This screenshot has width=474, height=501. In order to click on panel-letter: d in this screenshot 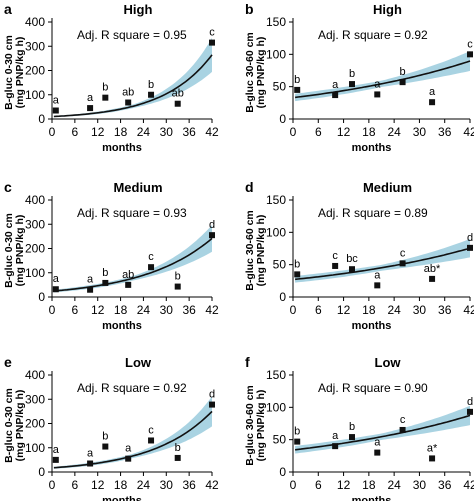, I will do `click(249, 187)`.